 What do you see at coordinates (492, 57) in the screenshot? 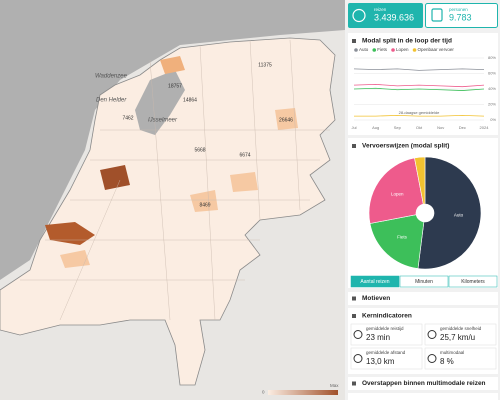
I see `y-tick-label: 80%` at bounding box center [492, 57].